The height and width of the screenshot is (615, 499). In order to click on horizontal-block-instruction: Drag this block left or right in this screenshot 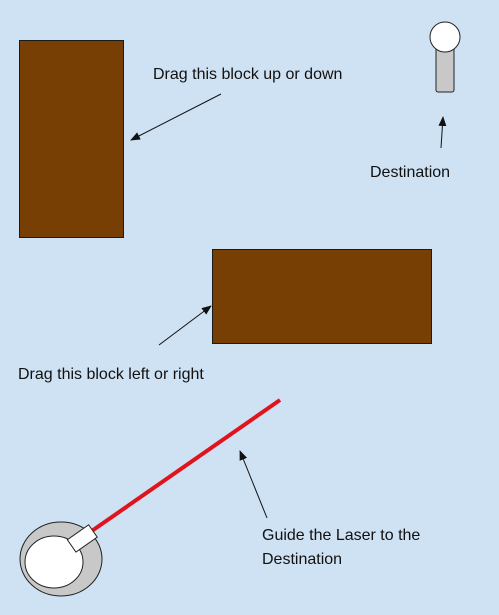, I will do `click(111, 374)`.